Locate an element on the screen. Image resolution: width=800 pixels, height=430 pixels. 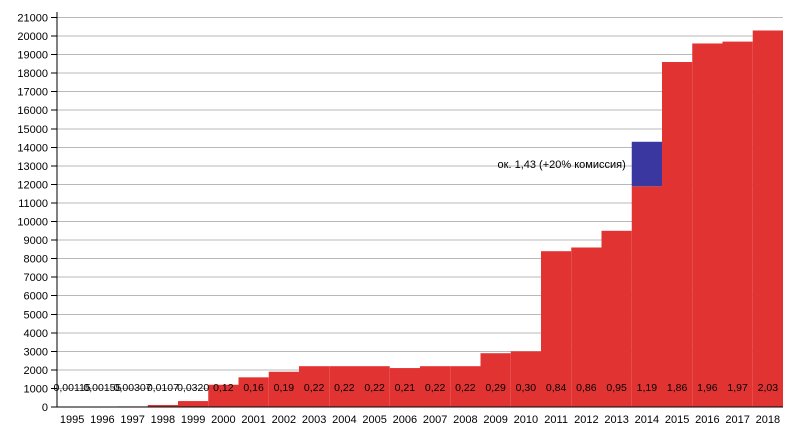
bar-2017 is located at coordinates (737, 224).